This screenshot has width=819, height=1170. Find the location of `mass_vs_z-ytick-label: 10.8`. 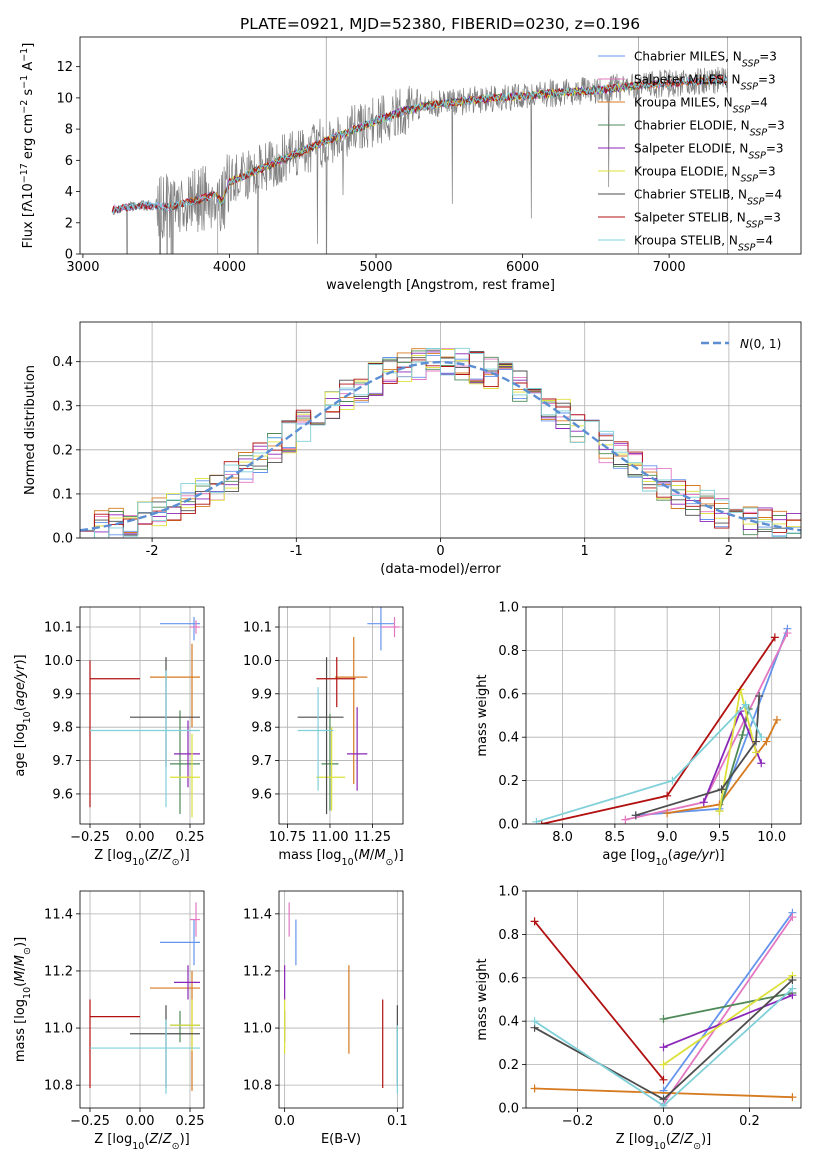

mass_vs_z-ytick-label: 10.8 is located at coordinates (58, 1086).